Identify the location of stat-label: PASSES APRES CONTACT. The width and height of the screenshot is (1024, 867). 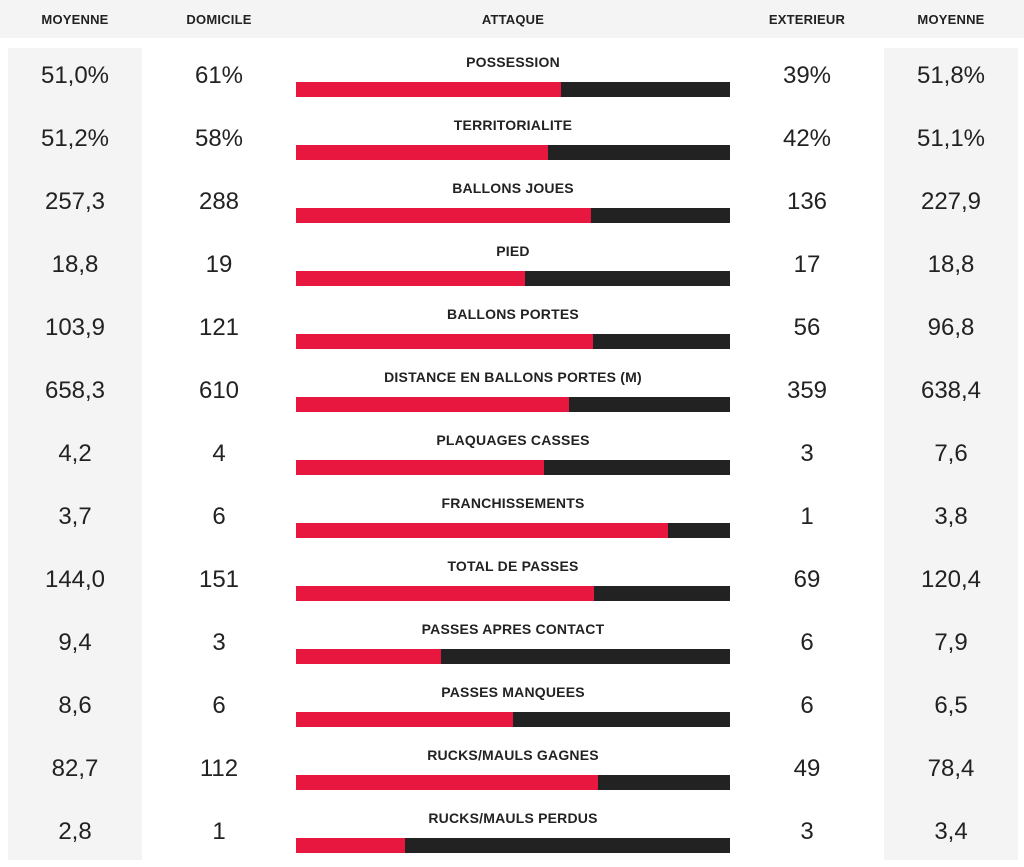
(513, 629).